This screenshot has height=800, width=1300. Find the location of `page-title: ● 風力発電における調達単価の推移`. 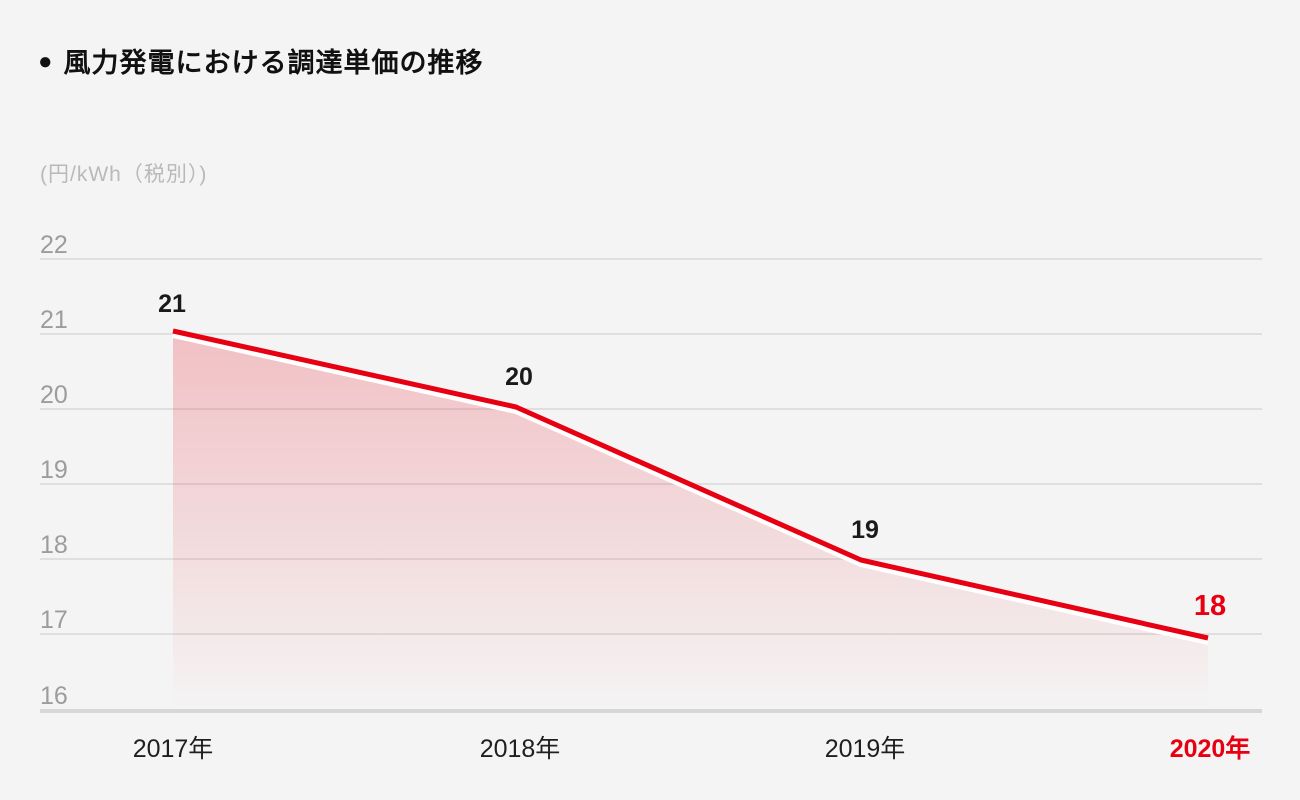

page-title: ● 風力発電における調達単価の推移 is located at coordinates (261, 60).